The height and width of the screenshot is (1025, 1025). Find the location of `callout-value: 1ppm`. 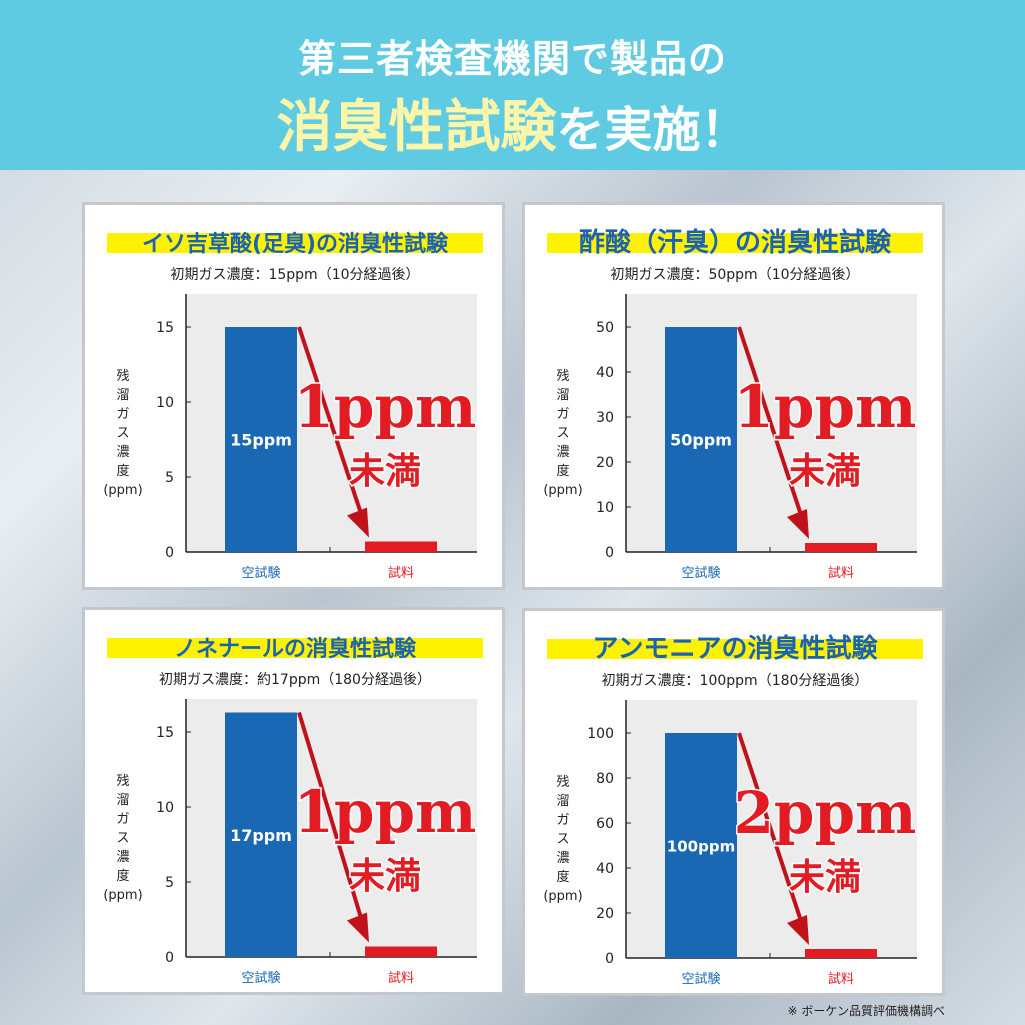

callout-value: 1ppm is located at coordinates (385, 407).